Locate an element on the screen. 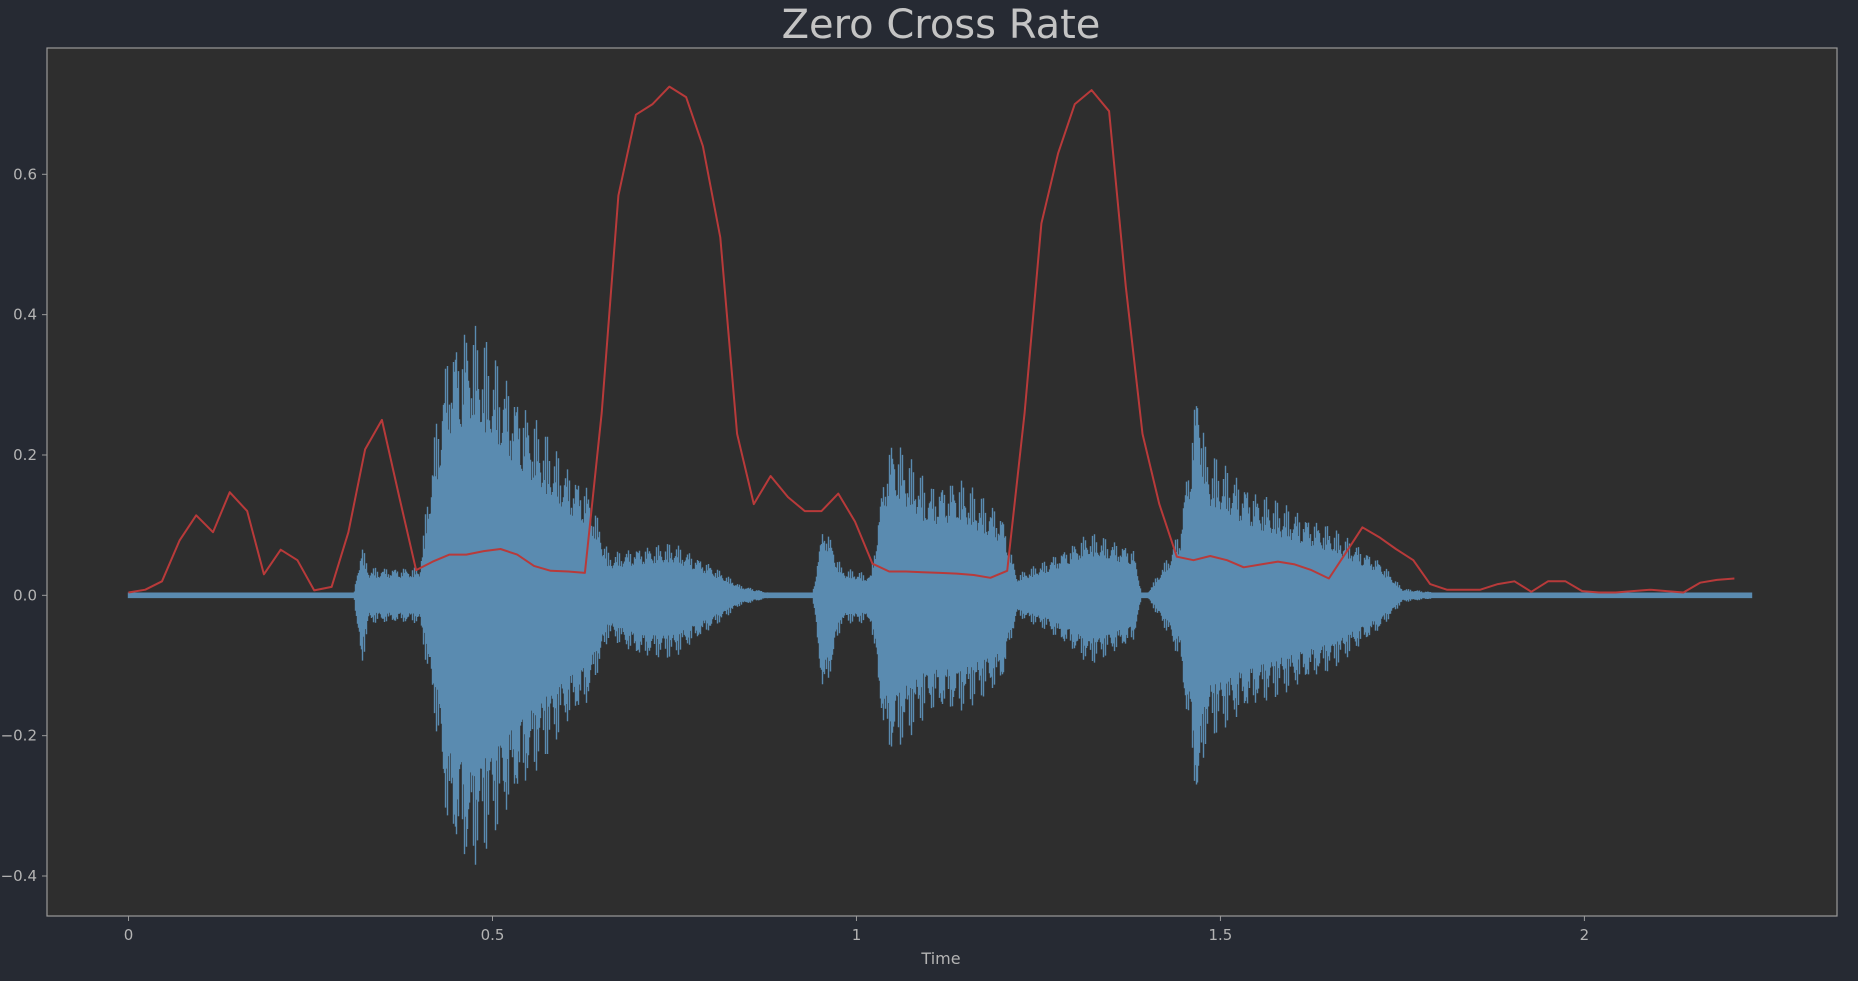  x-axis-label: Time is located at coordinates (940, 958).